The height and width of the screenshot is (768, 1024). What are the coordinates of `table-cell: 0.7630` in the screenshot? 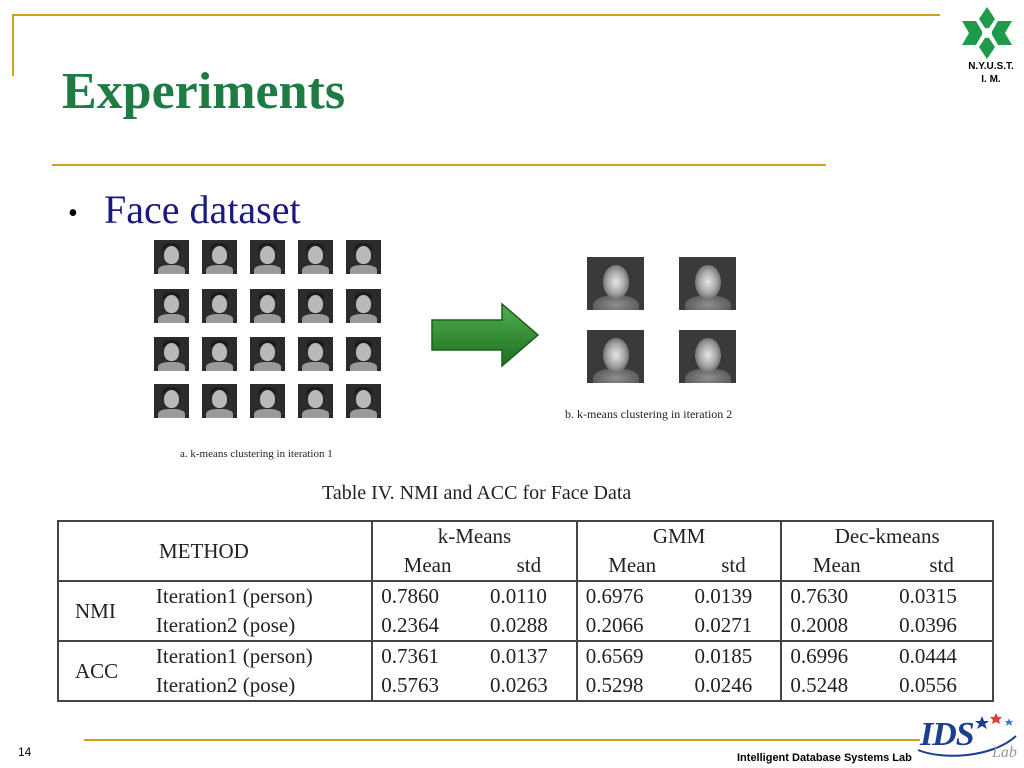 It's located at (836, 595).